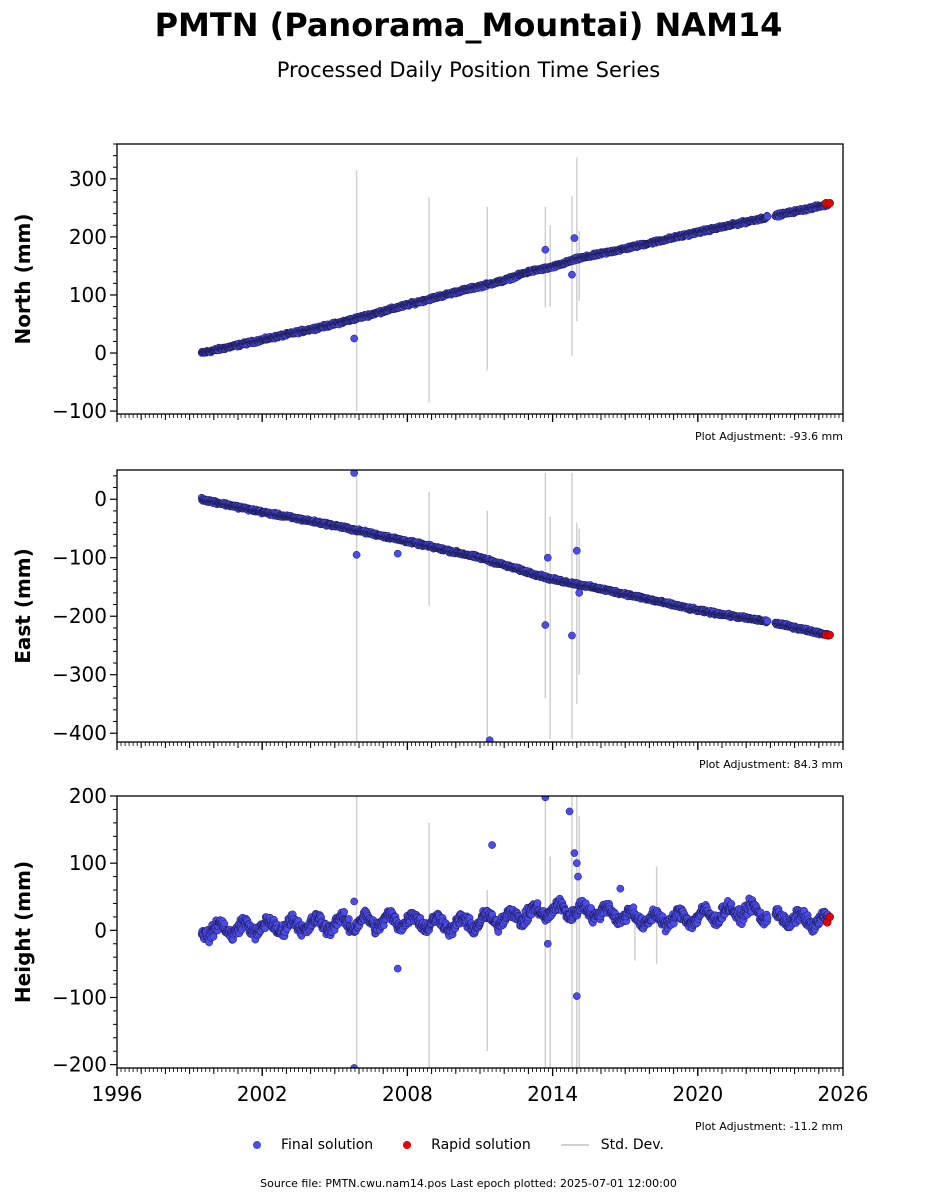 This screenshot has width=937, height=1200. What do you see at coordinates (23, 278) in the screenshot?
I see `y-axis-label-0: North (mm)` at bounding box center [23, 278].